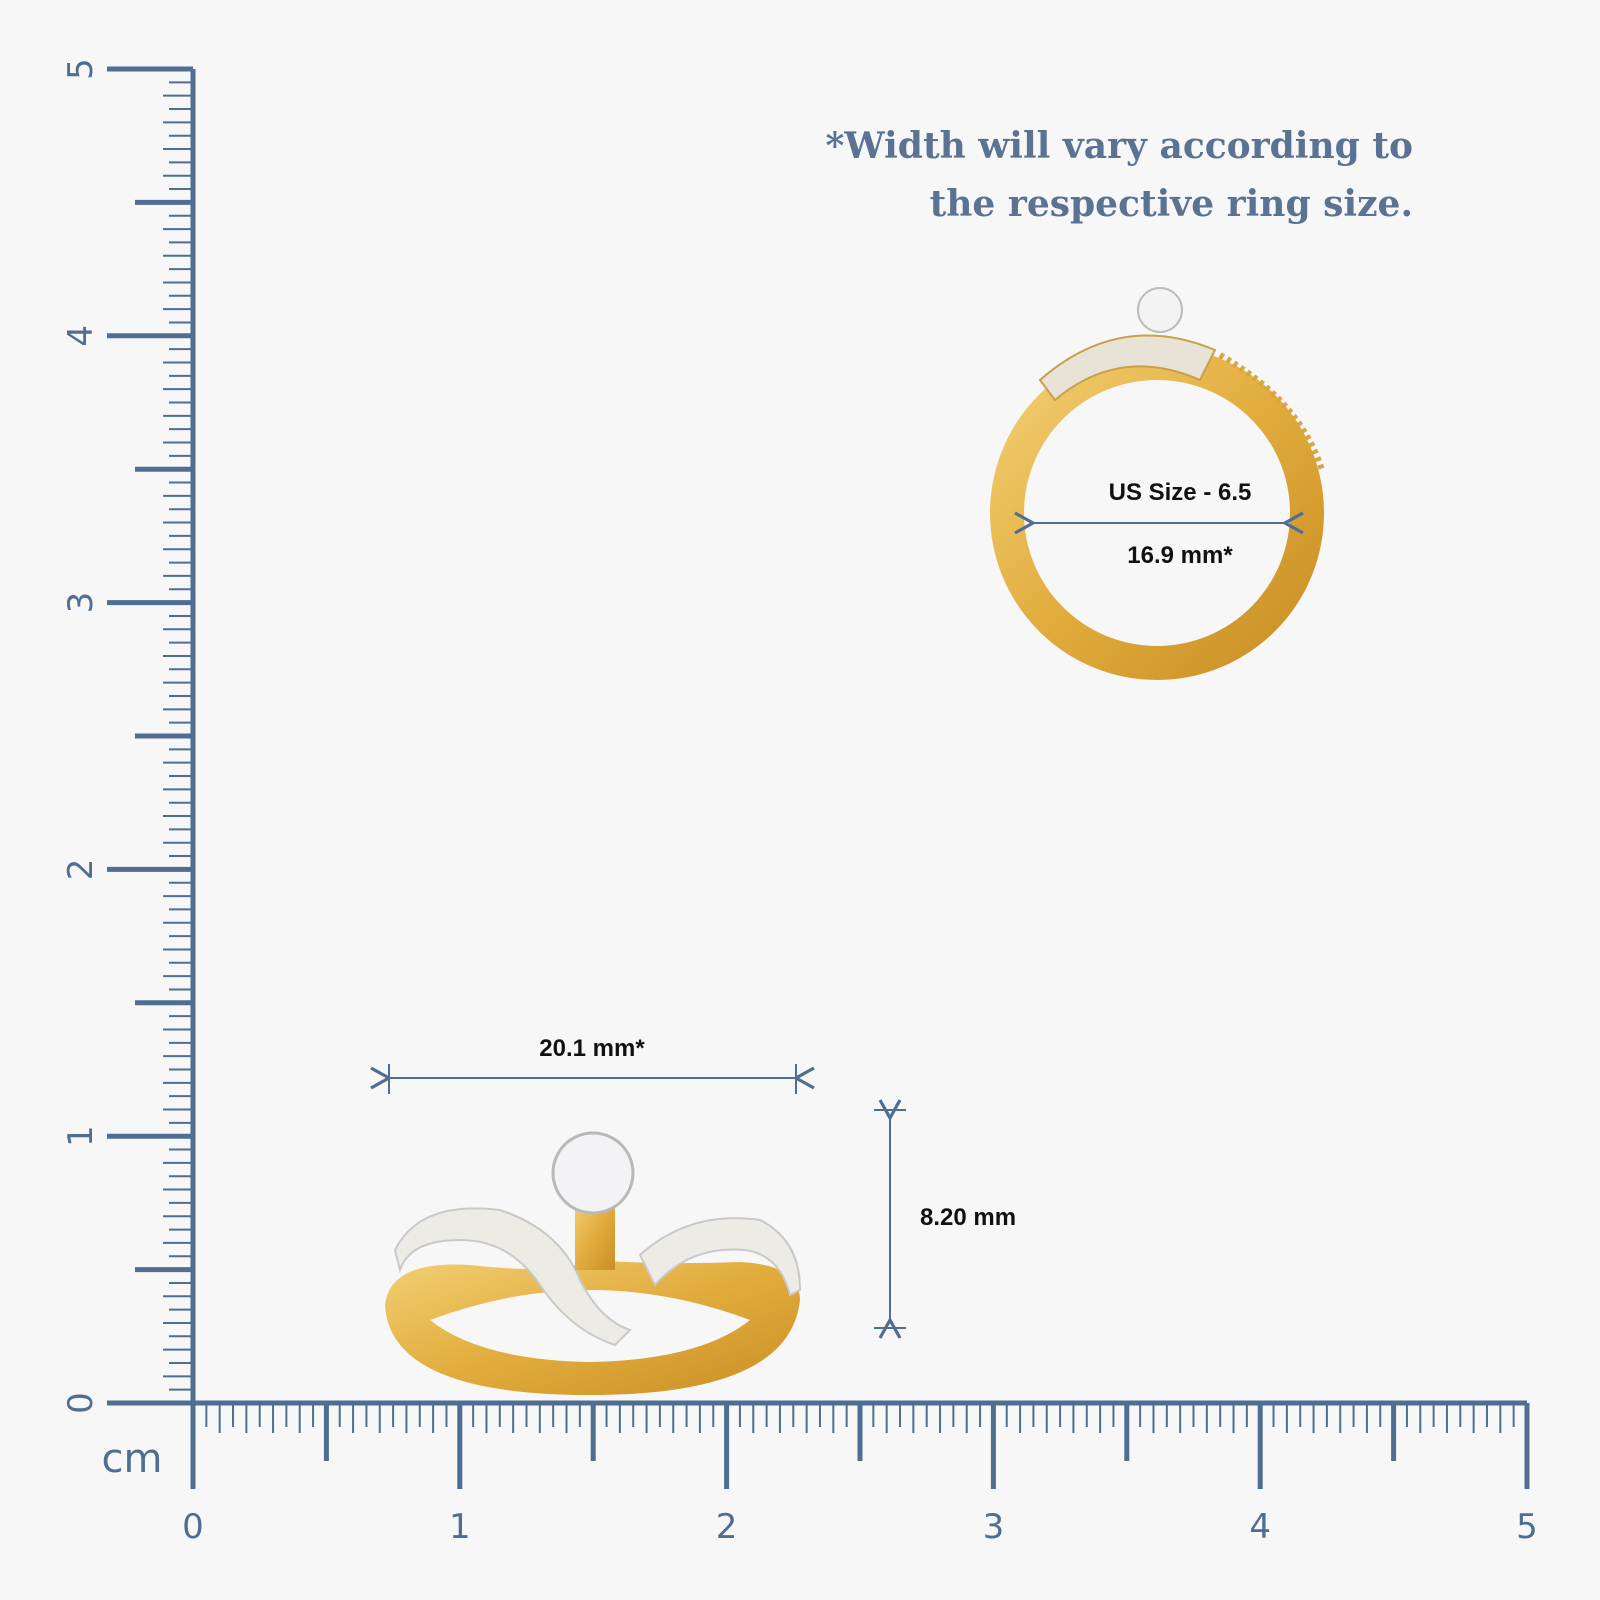 This screenshot has height=1600, width=1600. What do you see at coordinates (1180, 555) in the screenshot?
I see `diameter-label: 16.9 mm*` at bounding box center [1180, 555].